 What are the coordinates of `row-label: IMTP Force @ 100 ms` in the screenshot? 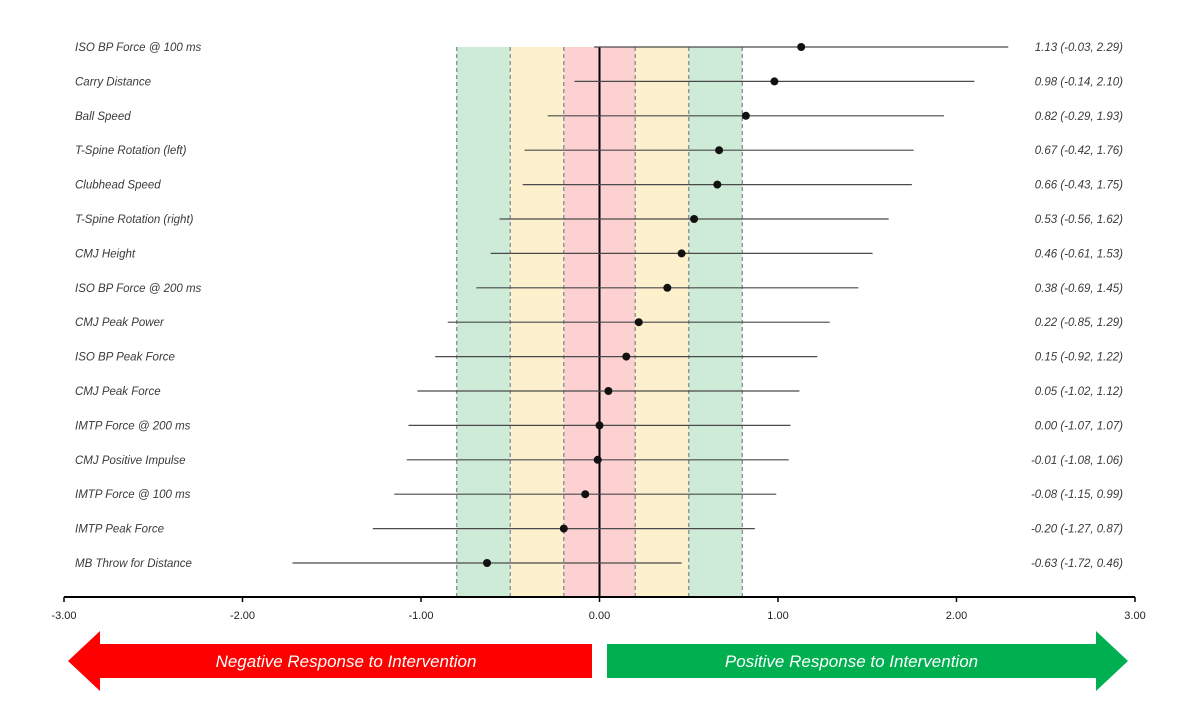 It's located at (133, 495).